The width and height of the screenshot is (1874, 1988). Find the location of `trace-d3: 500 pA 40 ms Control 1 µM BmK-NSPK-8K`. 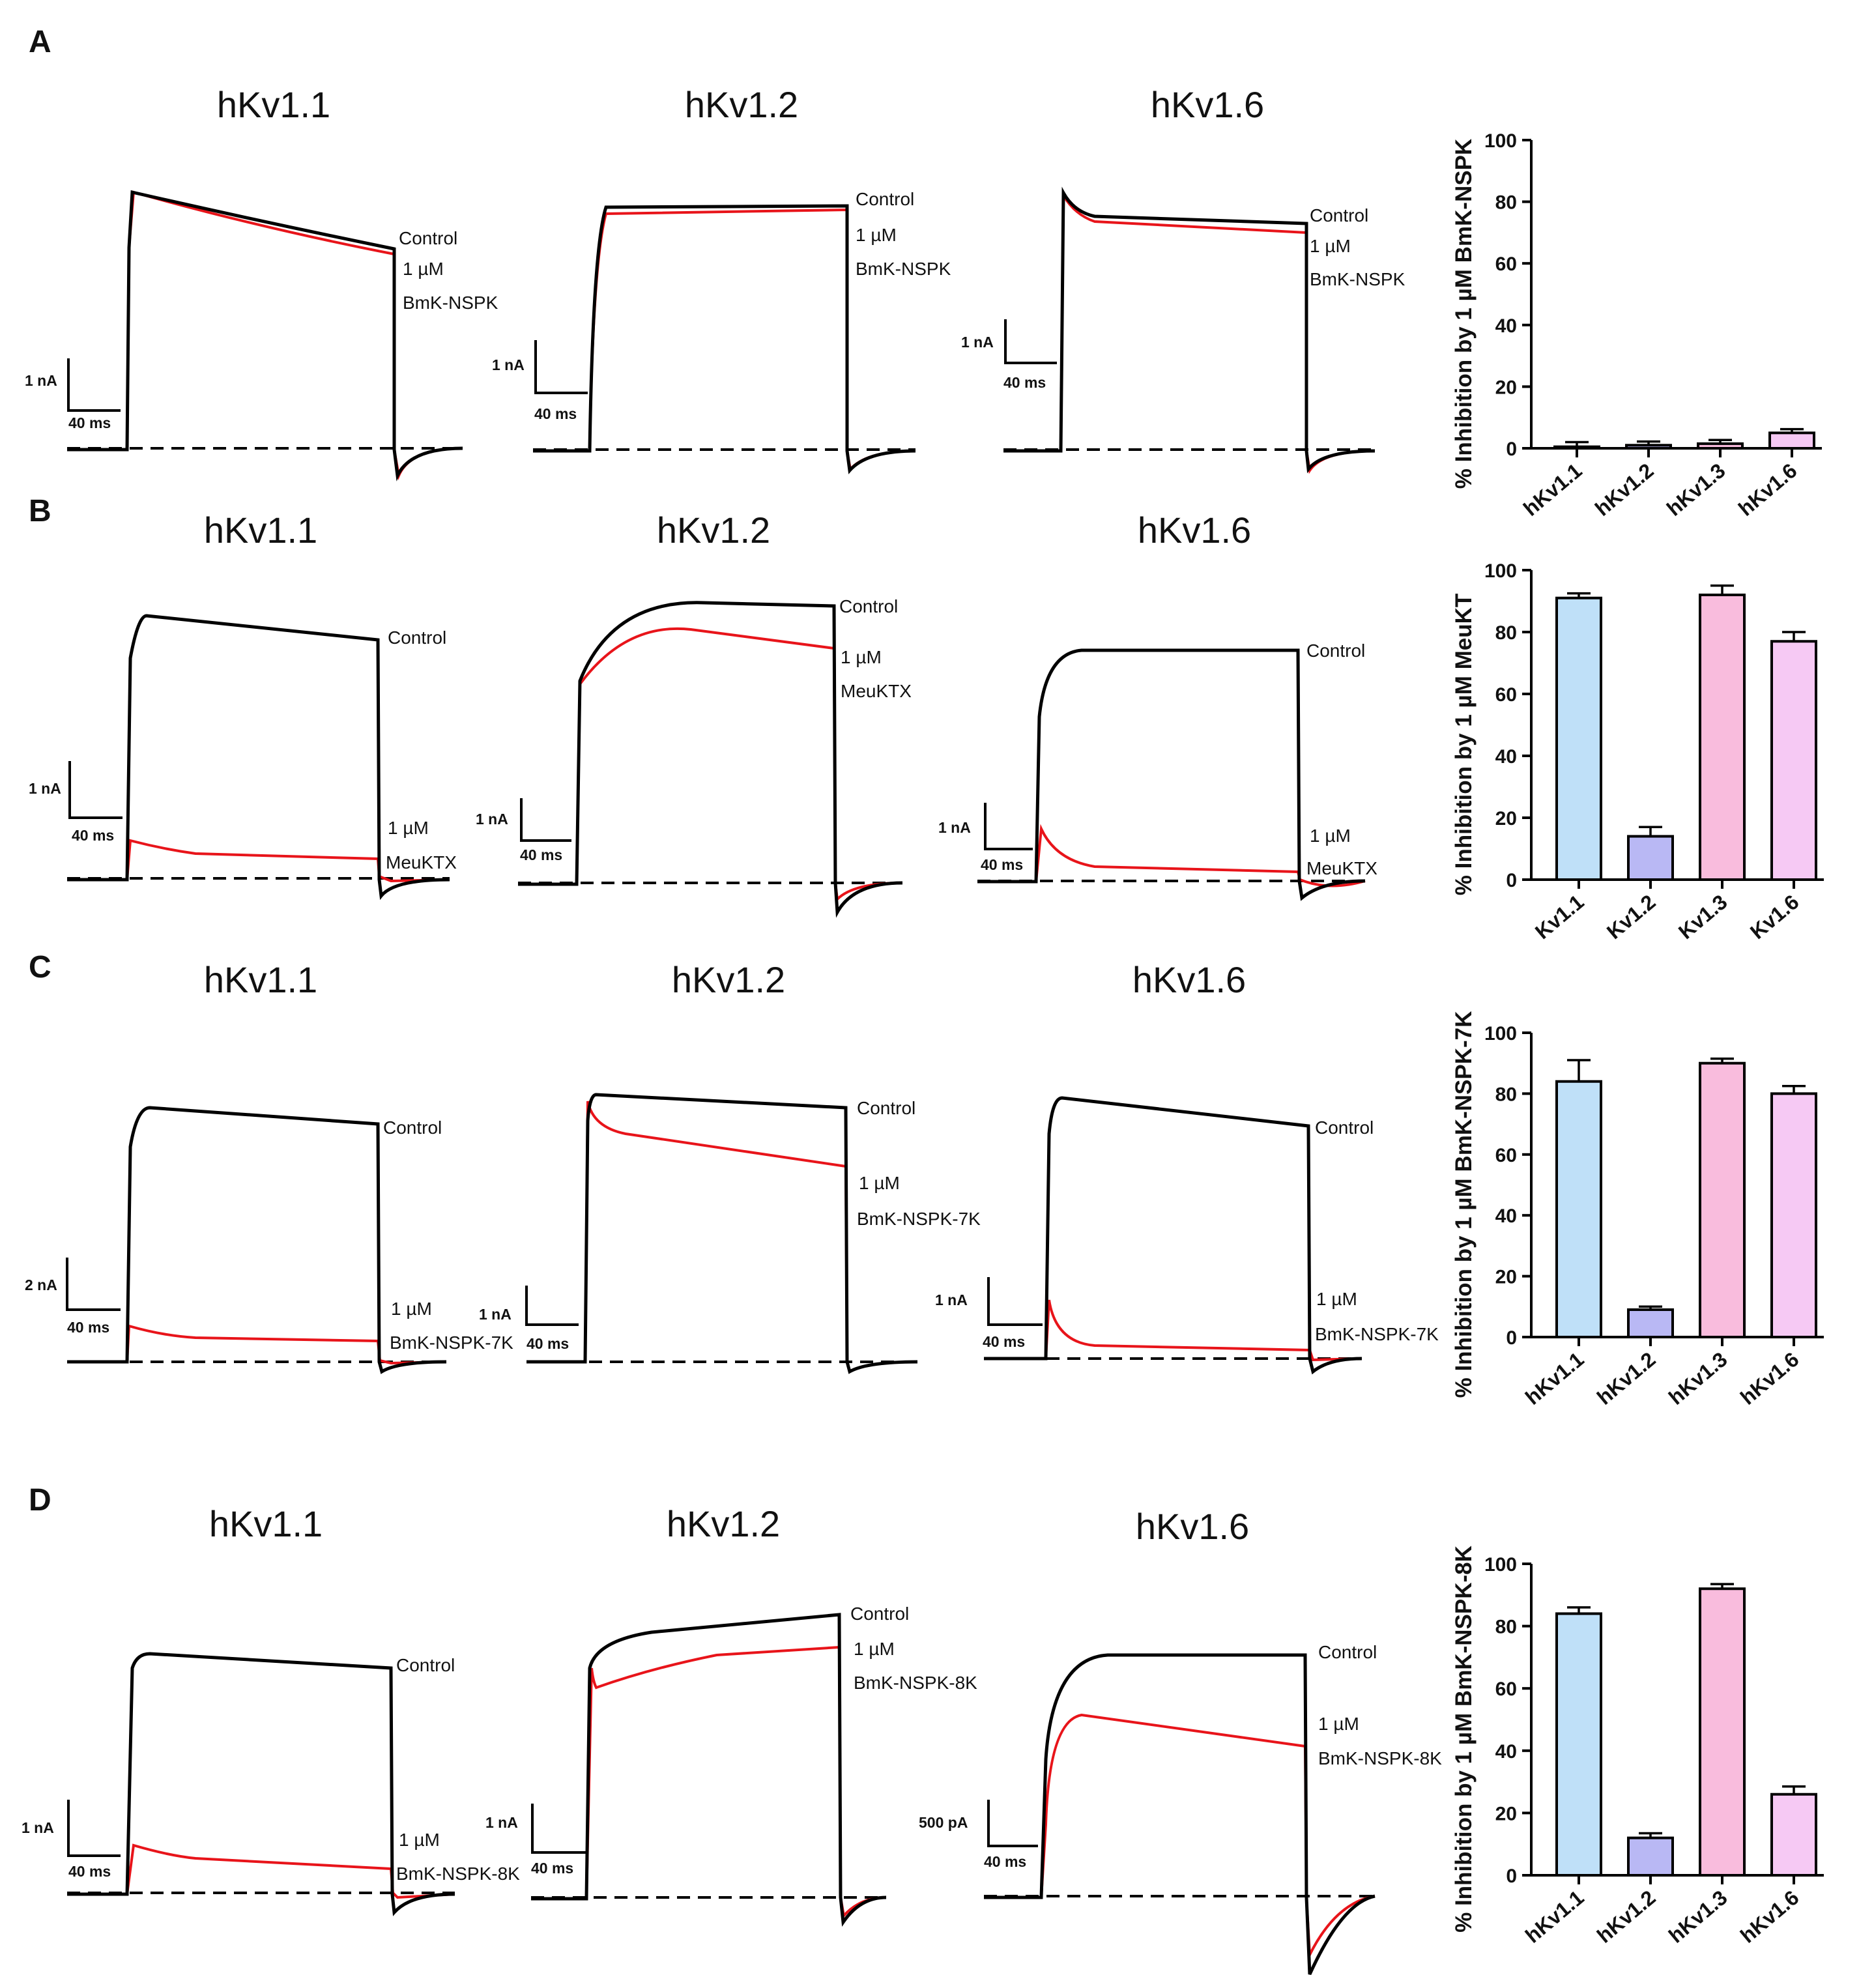

trace-d3: 500 pA 40 ms Control 1 µM BmK-NSPK-8K is located at coordinates (1180, 1809).